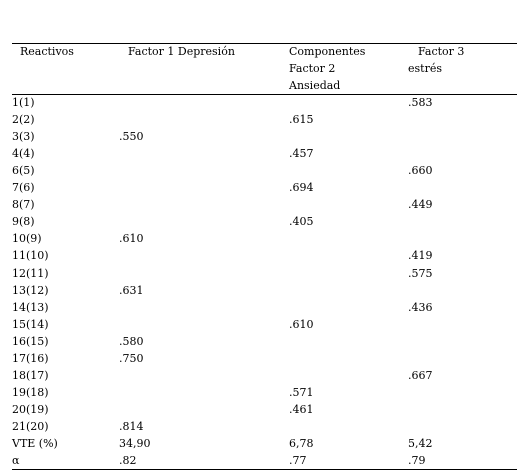 The image size is (521, 473). Describe the element at coordinates (16, 461) in the screenshot. I see `row-label: α` at that location.